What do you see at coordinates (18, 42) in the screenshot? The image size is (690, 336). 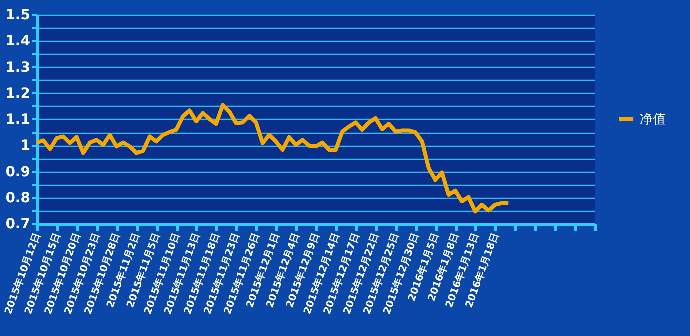 I see `y-tick-label: 1.4` at bounding box center [18, 42].